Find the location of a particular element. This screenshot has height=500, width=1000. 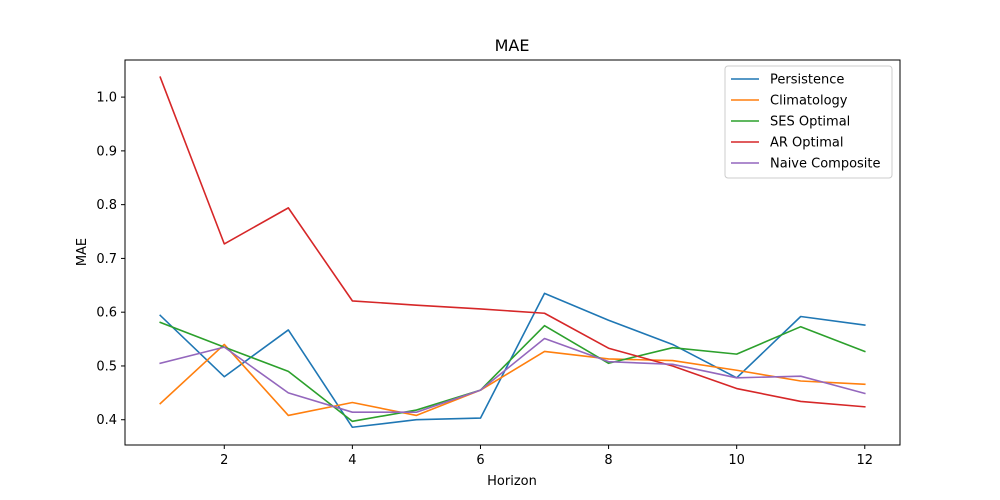

y-tick-label: 0.7 is located at coordinates (106, 259).